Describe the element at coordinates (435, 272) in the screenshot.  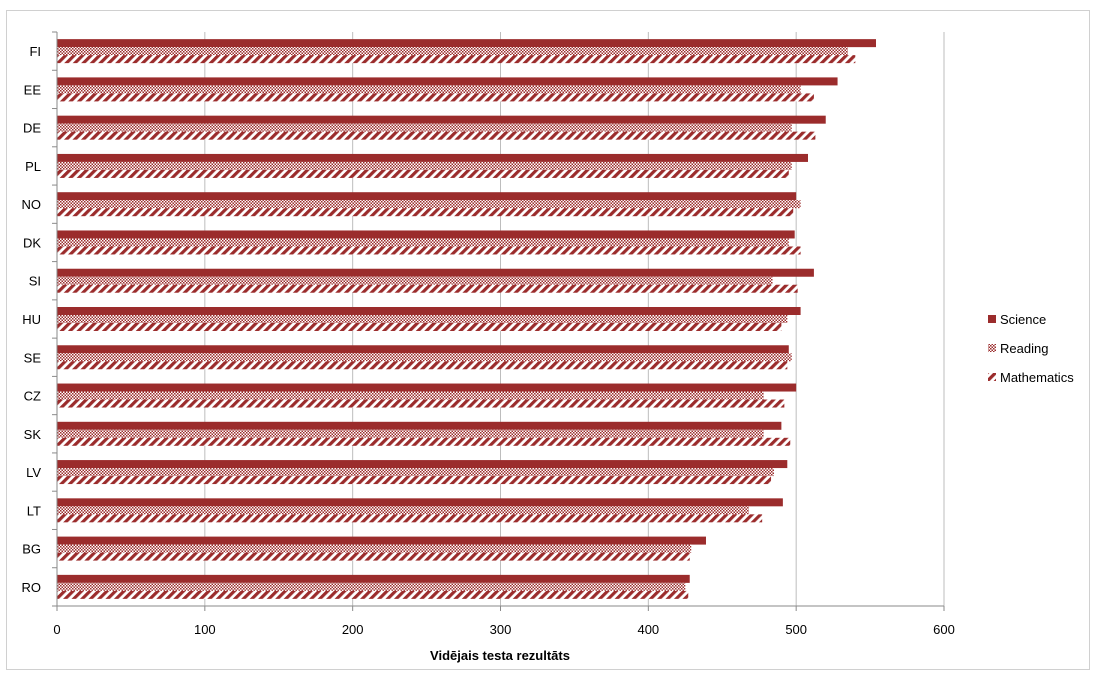
I see `bar-science-SI` at that location.